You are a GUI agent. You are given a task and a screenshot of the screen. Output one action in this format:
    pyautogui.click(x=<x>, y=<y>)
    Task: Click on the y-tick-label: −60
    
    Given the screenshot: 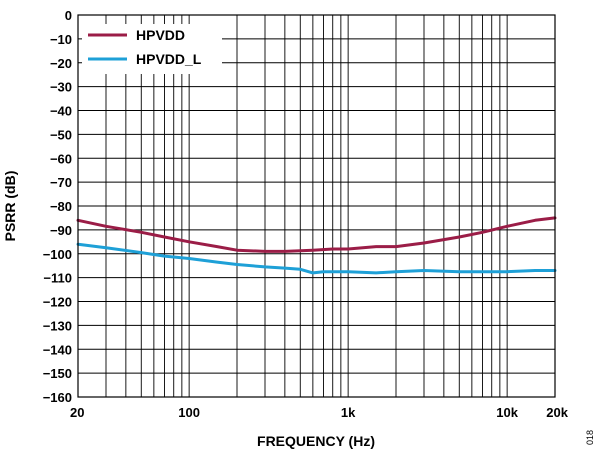 What is the action you would take?
    pyautogui.click(x=61, y=158)
    